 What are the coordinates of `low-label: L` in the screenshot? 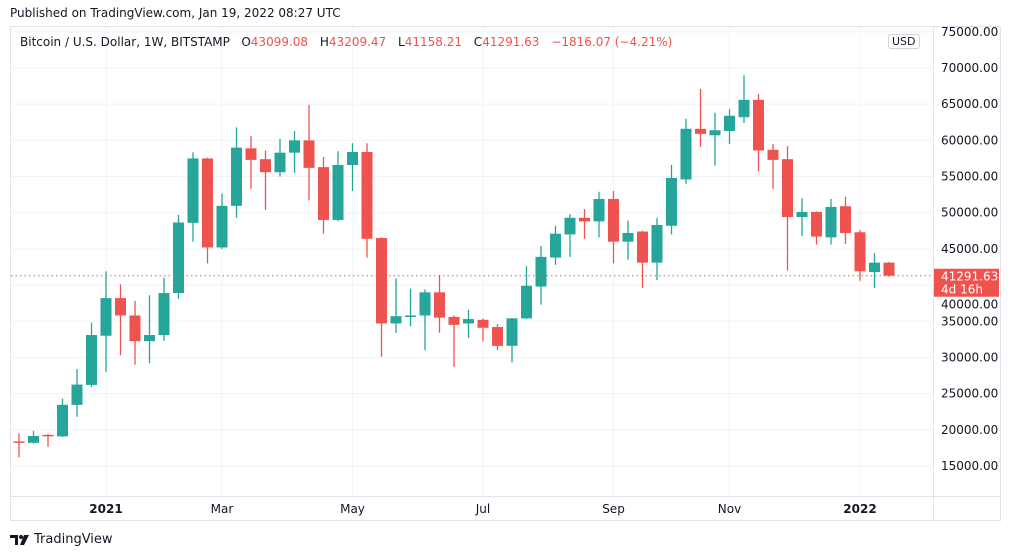 It's located at (401, 42).